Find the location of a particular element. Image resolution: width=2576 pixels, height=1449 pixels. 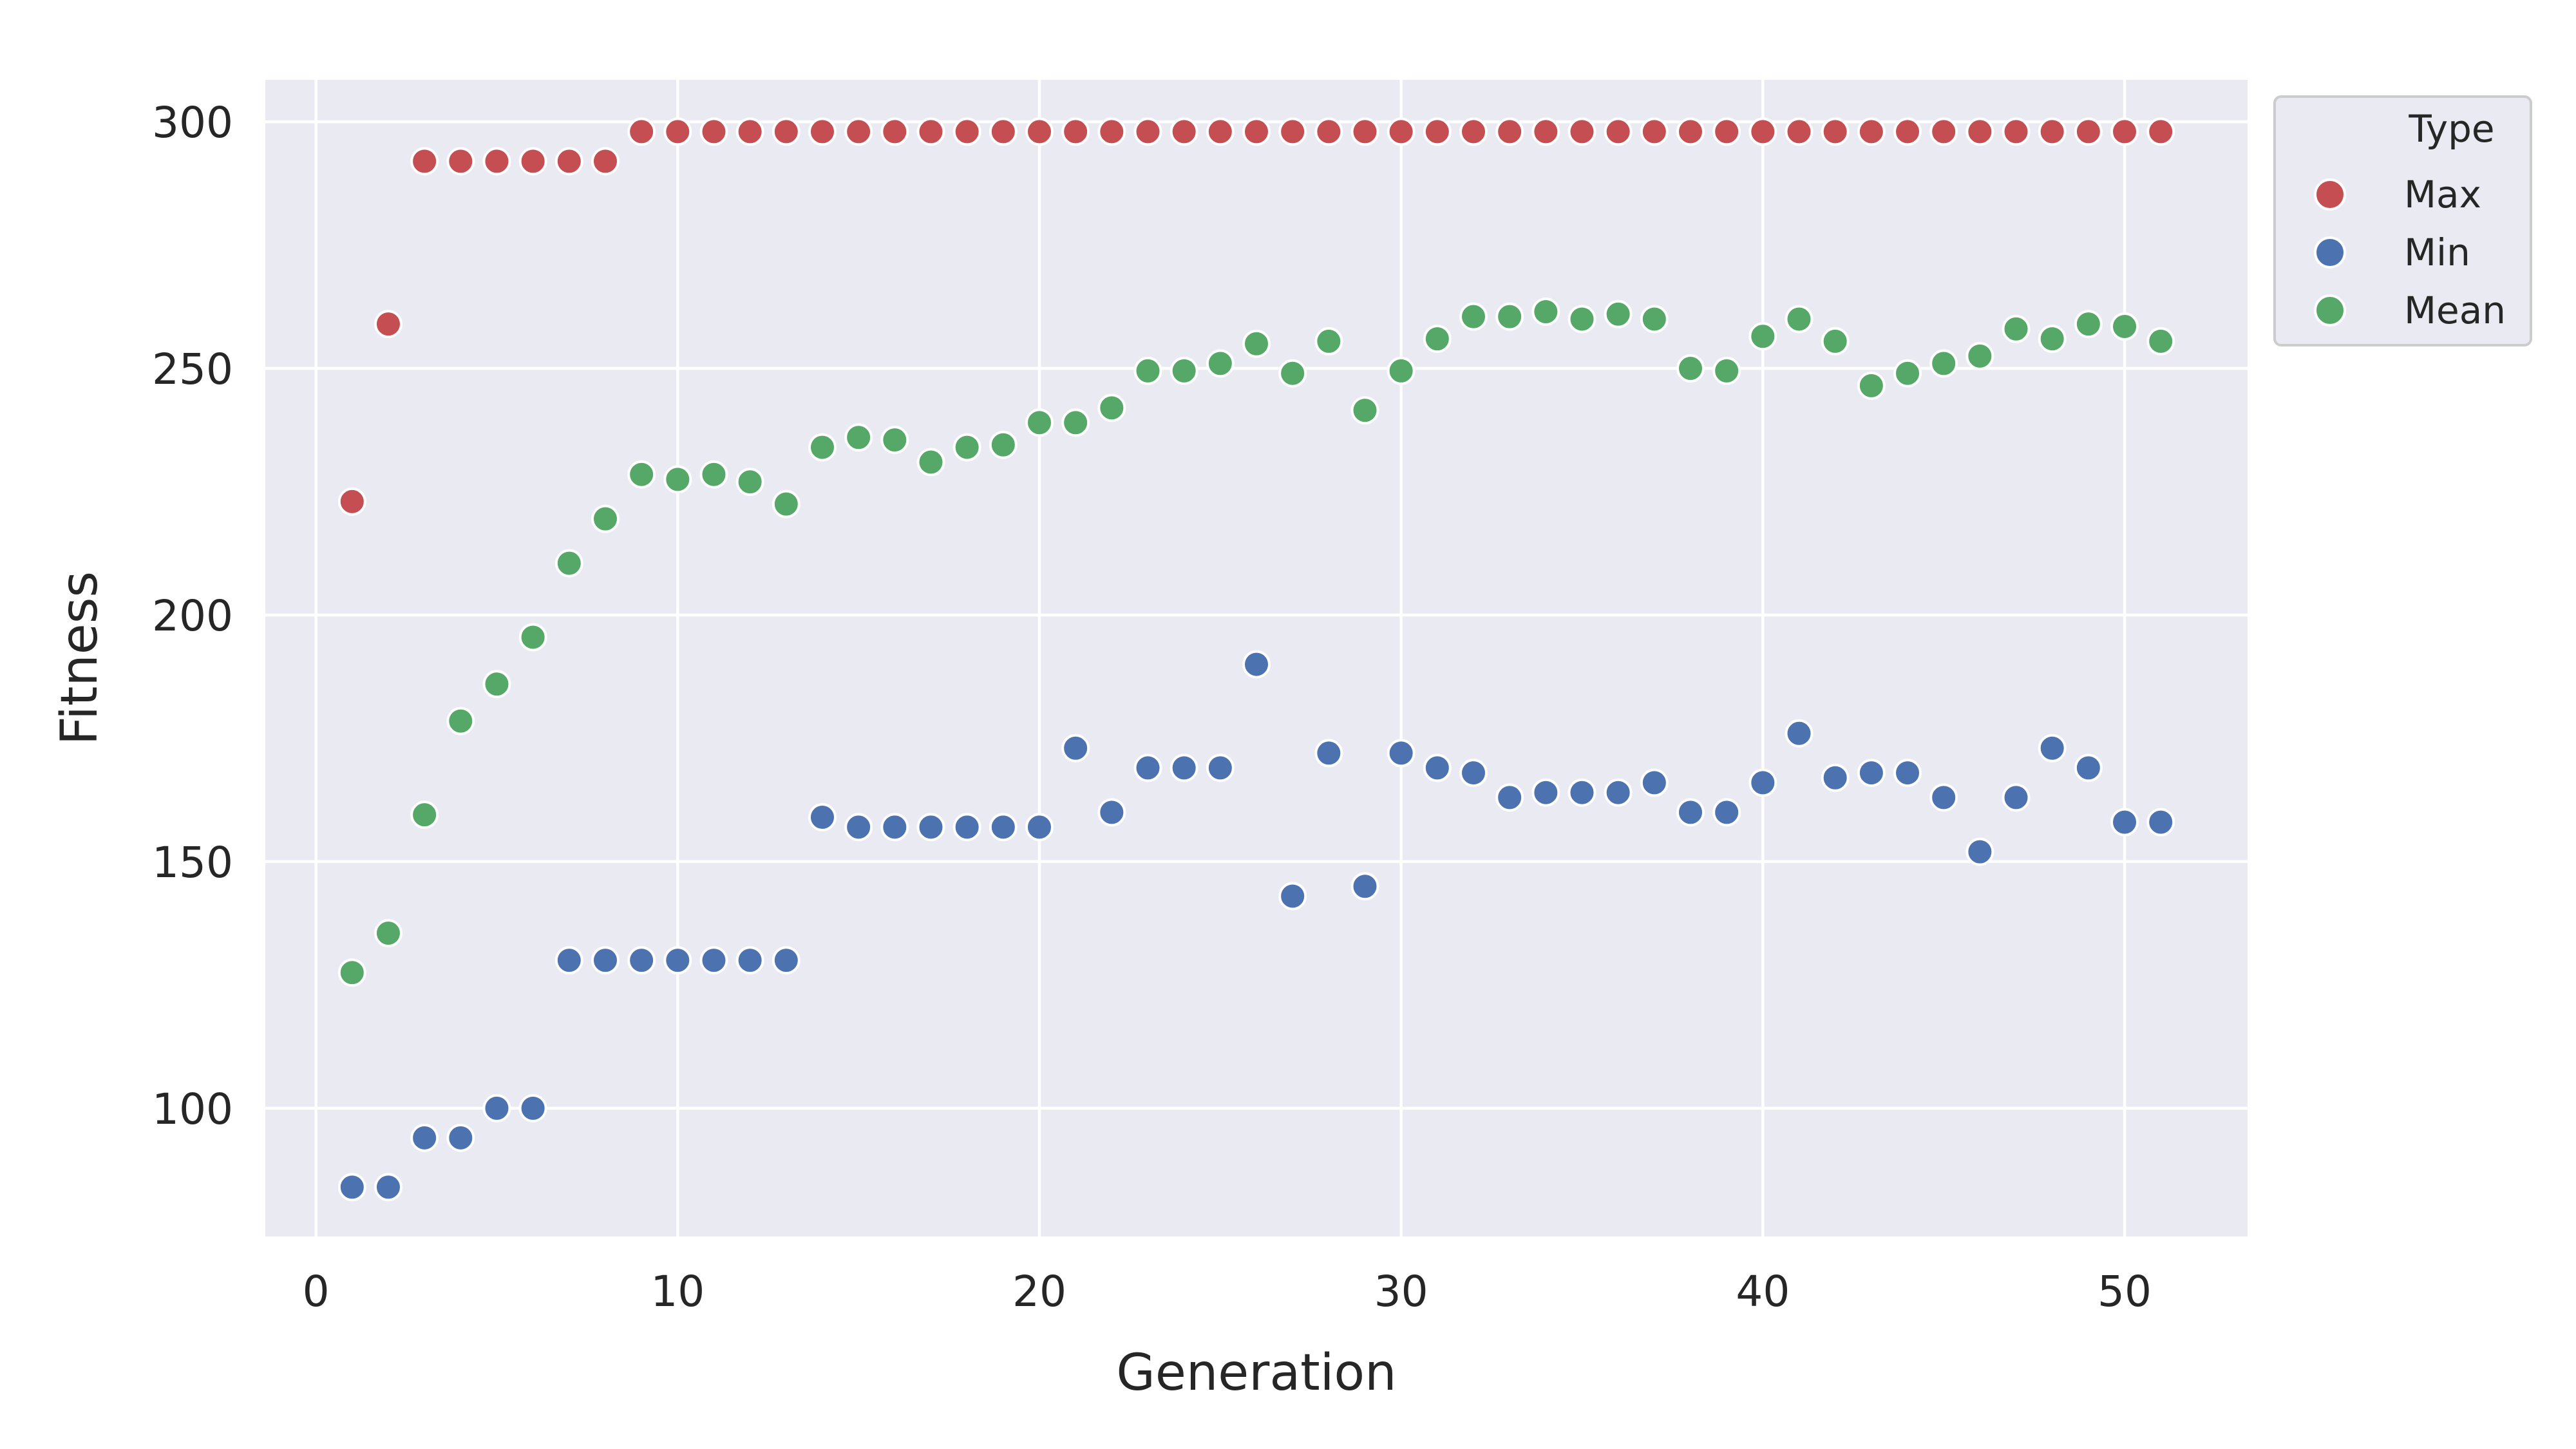

x-tick-label: 40 is located at coordinates (1763, 1291).